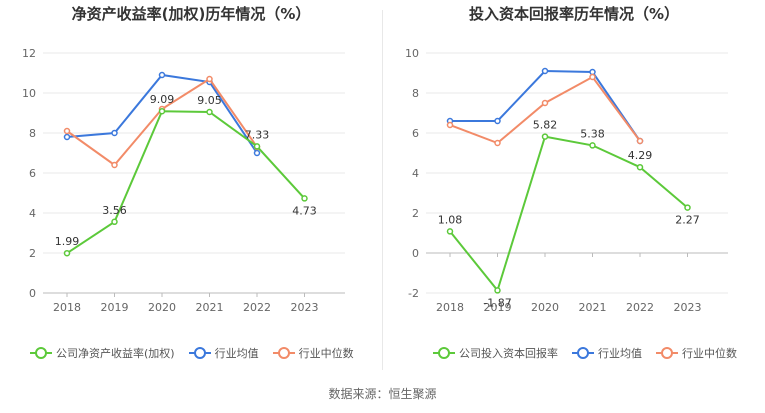  I want to click on roe-data-label: 1.99, so click(67, 241).